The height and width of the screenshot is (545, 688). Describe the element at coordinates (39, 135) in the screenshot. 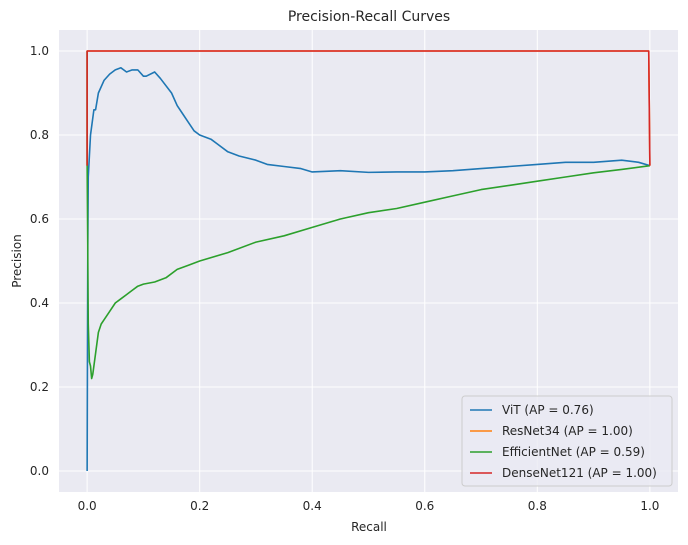

I see `y-tick-label: 0.8` at that location.